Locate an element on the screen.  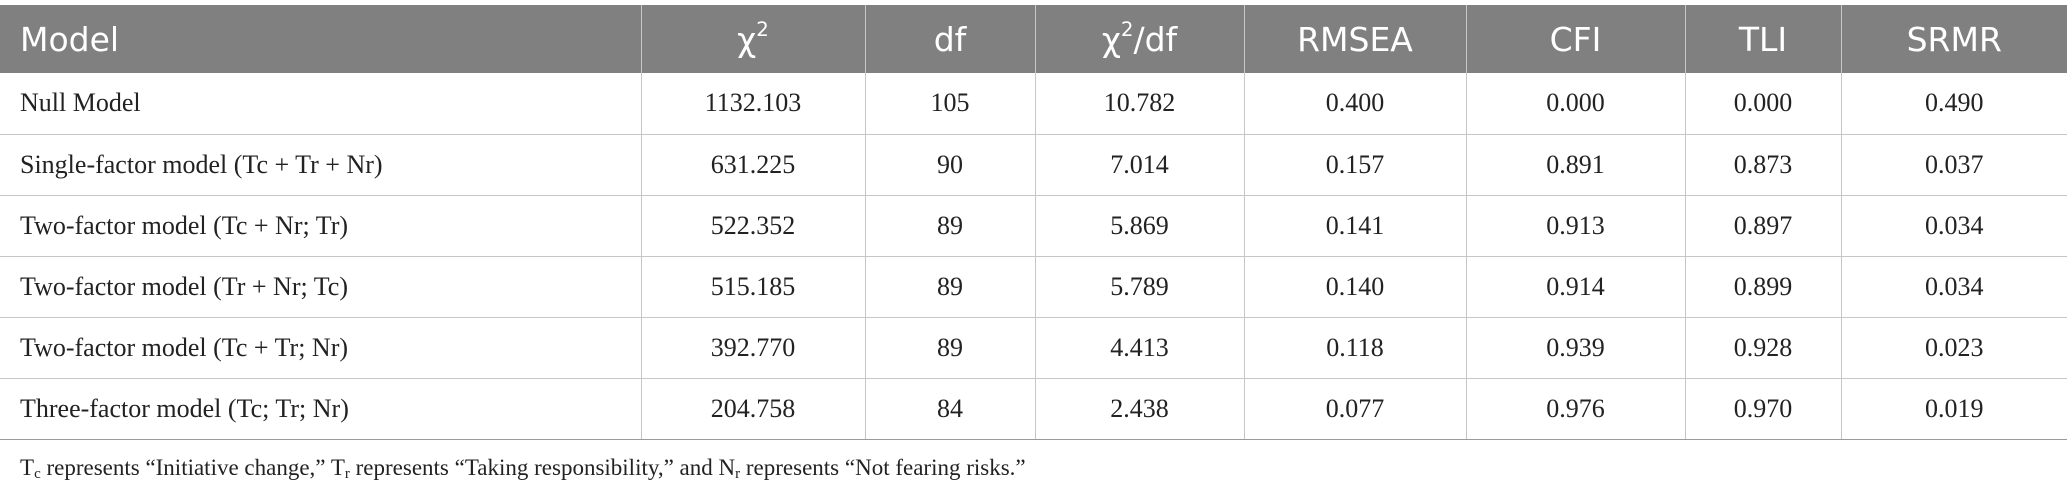
header-tli: TLI is located at coordinates (1762, 39).